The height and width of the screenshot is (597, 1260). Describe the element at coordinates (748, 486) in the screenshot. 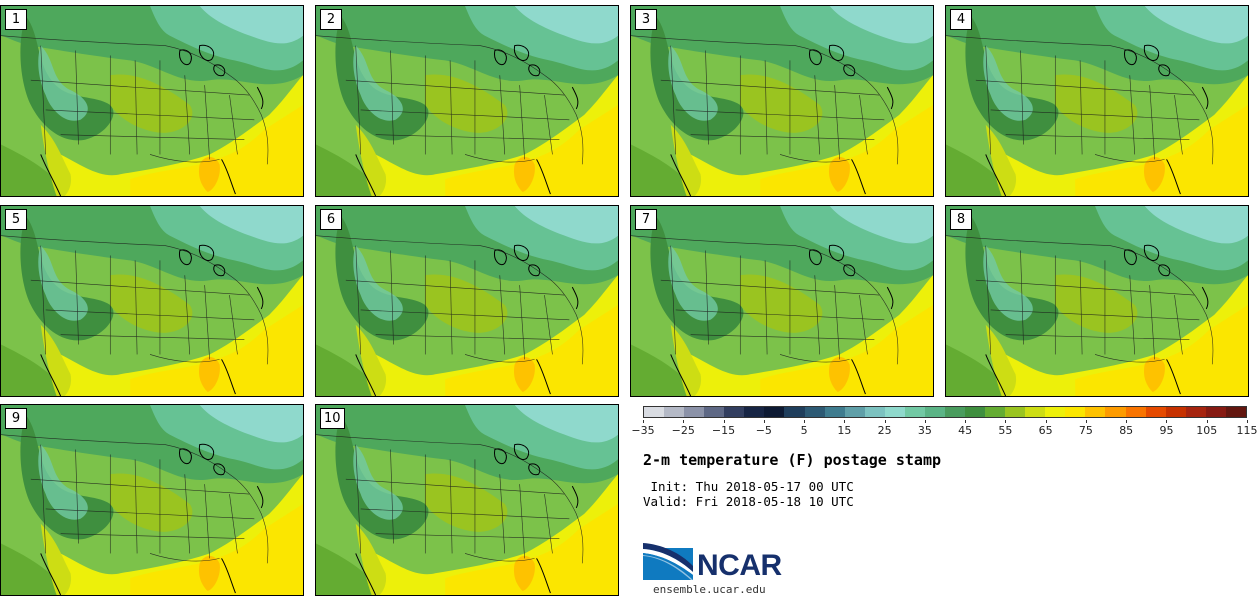

I see `init-time: Init: Thu 2018-05-17 00 UTC` at that location.